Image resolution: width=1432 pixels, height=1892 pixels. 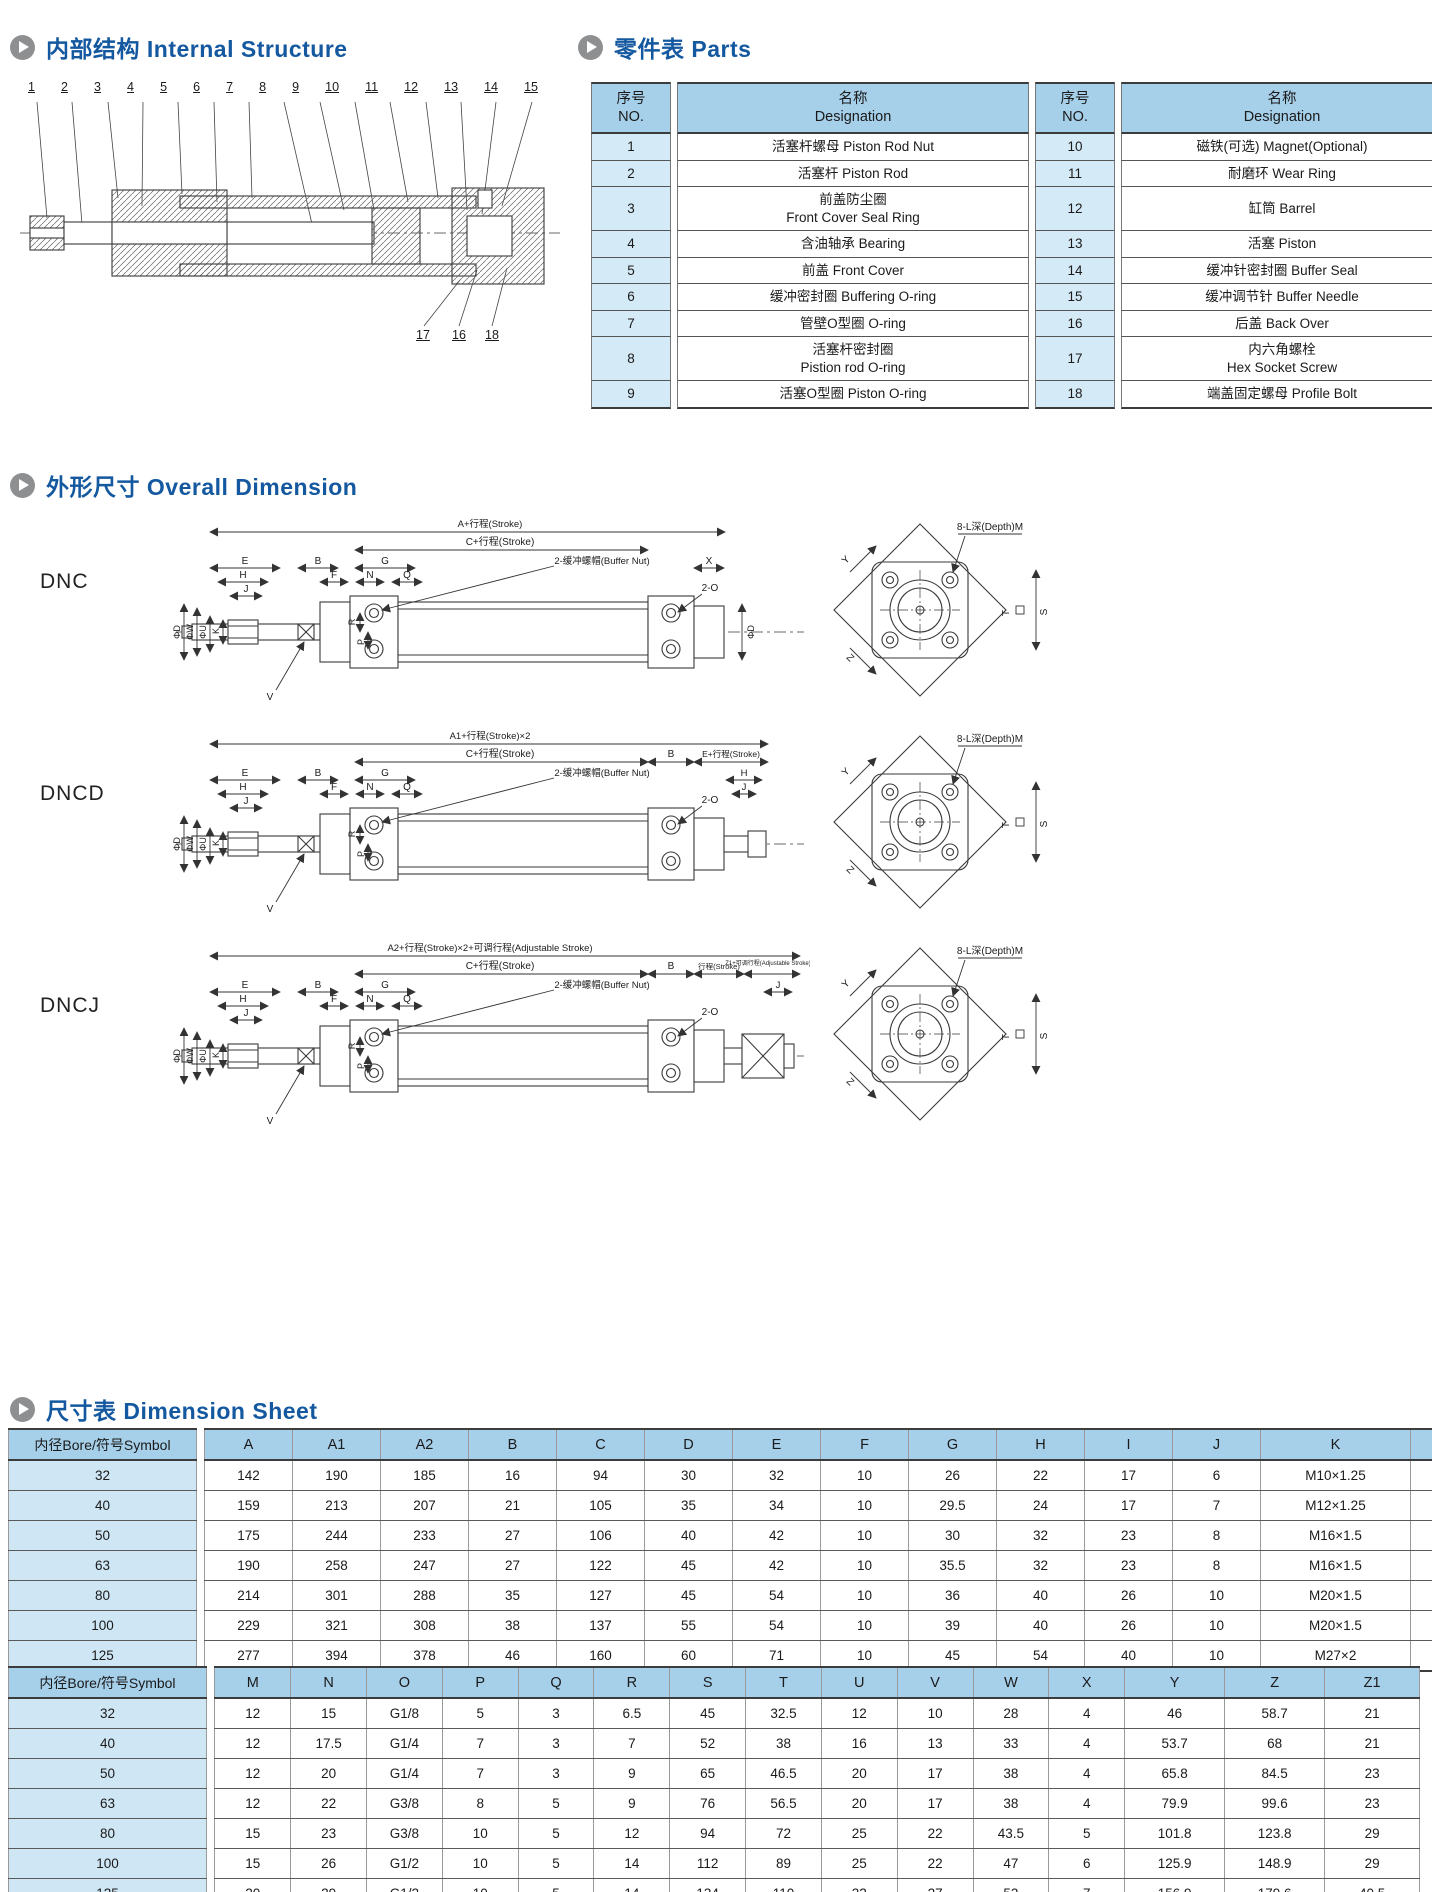 What do you see at coordinates (283, 89) in the screenshot?
I see `callout-numbers-top: 1 2 3 4 5 6 7 8 9 10 11 12 13 14 15` at bounding box center [283, 89].